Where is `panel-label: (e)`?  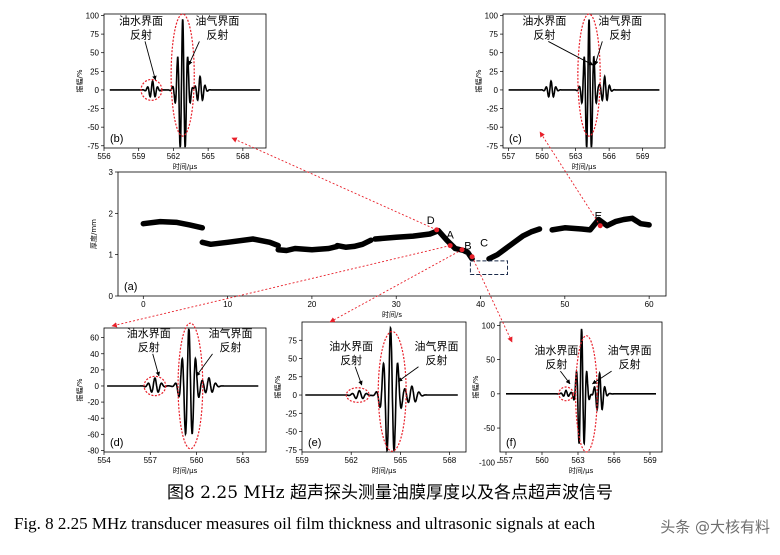 panel-label: (e) is located at coordinates (314, 443).